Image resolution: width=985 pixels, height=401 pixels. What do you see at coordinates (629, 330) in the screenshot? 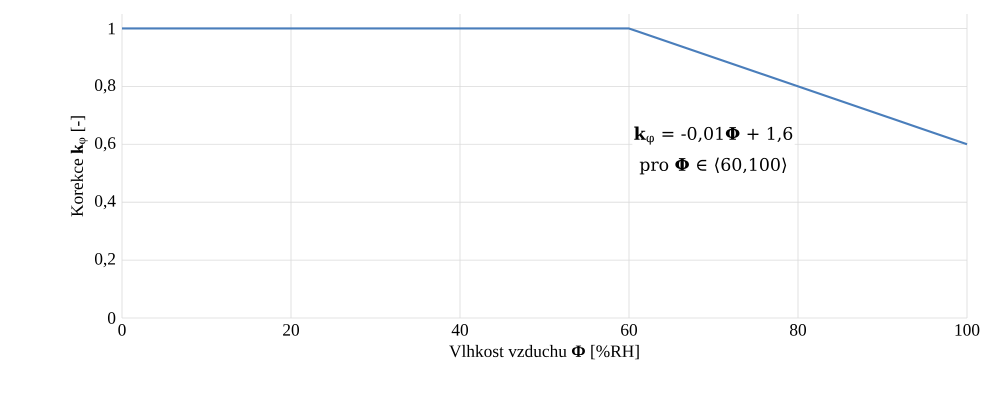
I see `x-tick-label: 60` at bounding box center [629, 330].